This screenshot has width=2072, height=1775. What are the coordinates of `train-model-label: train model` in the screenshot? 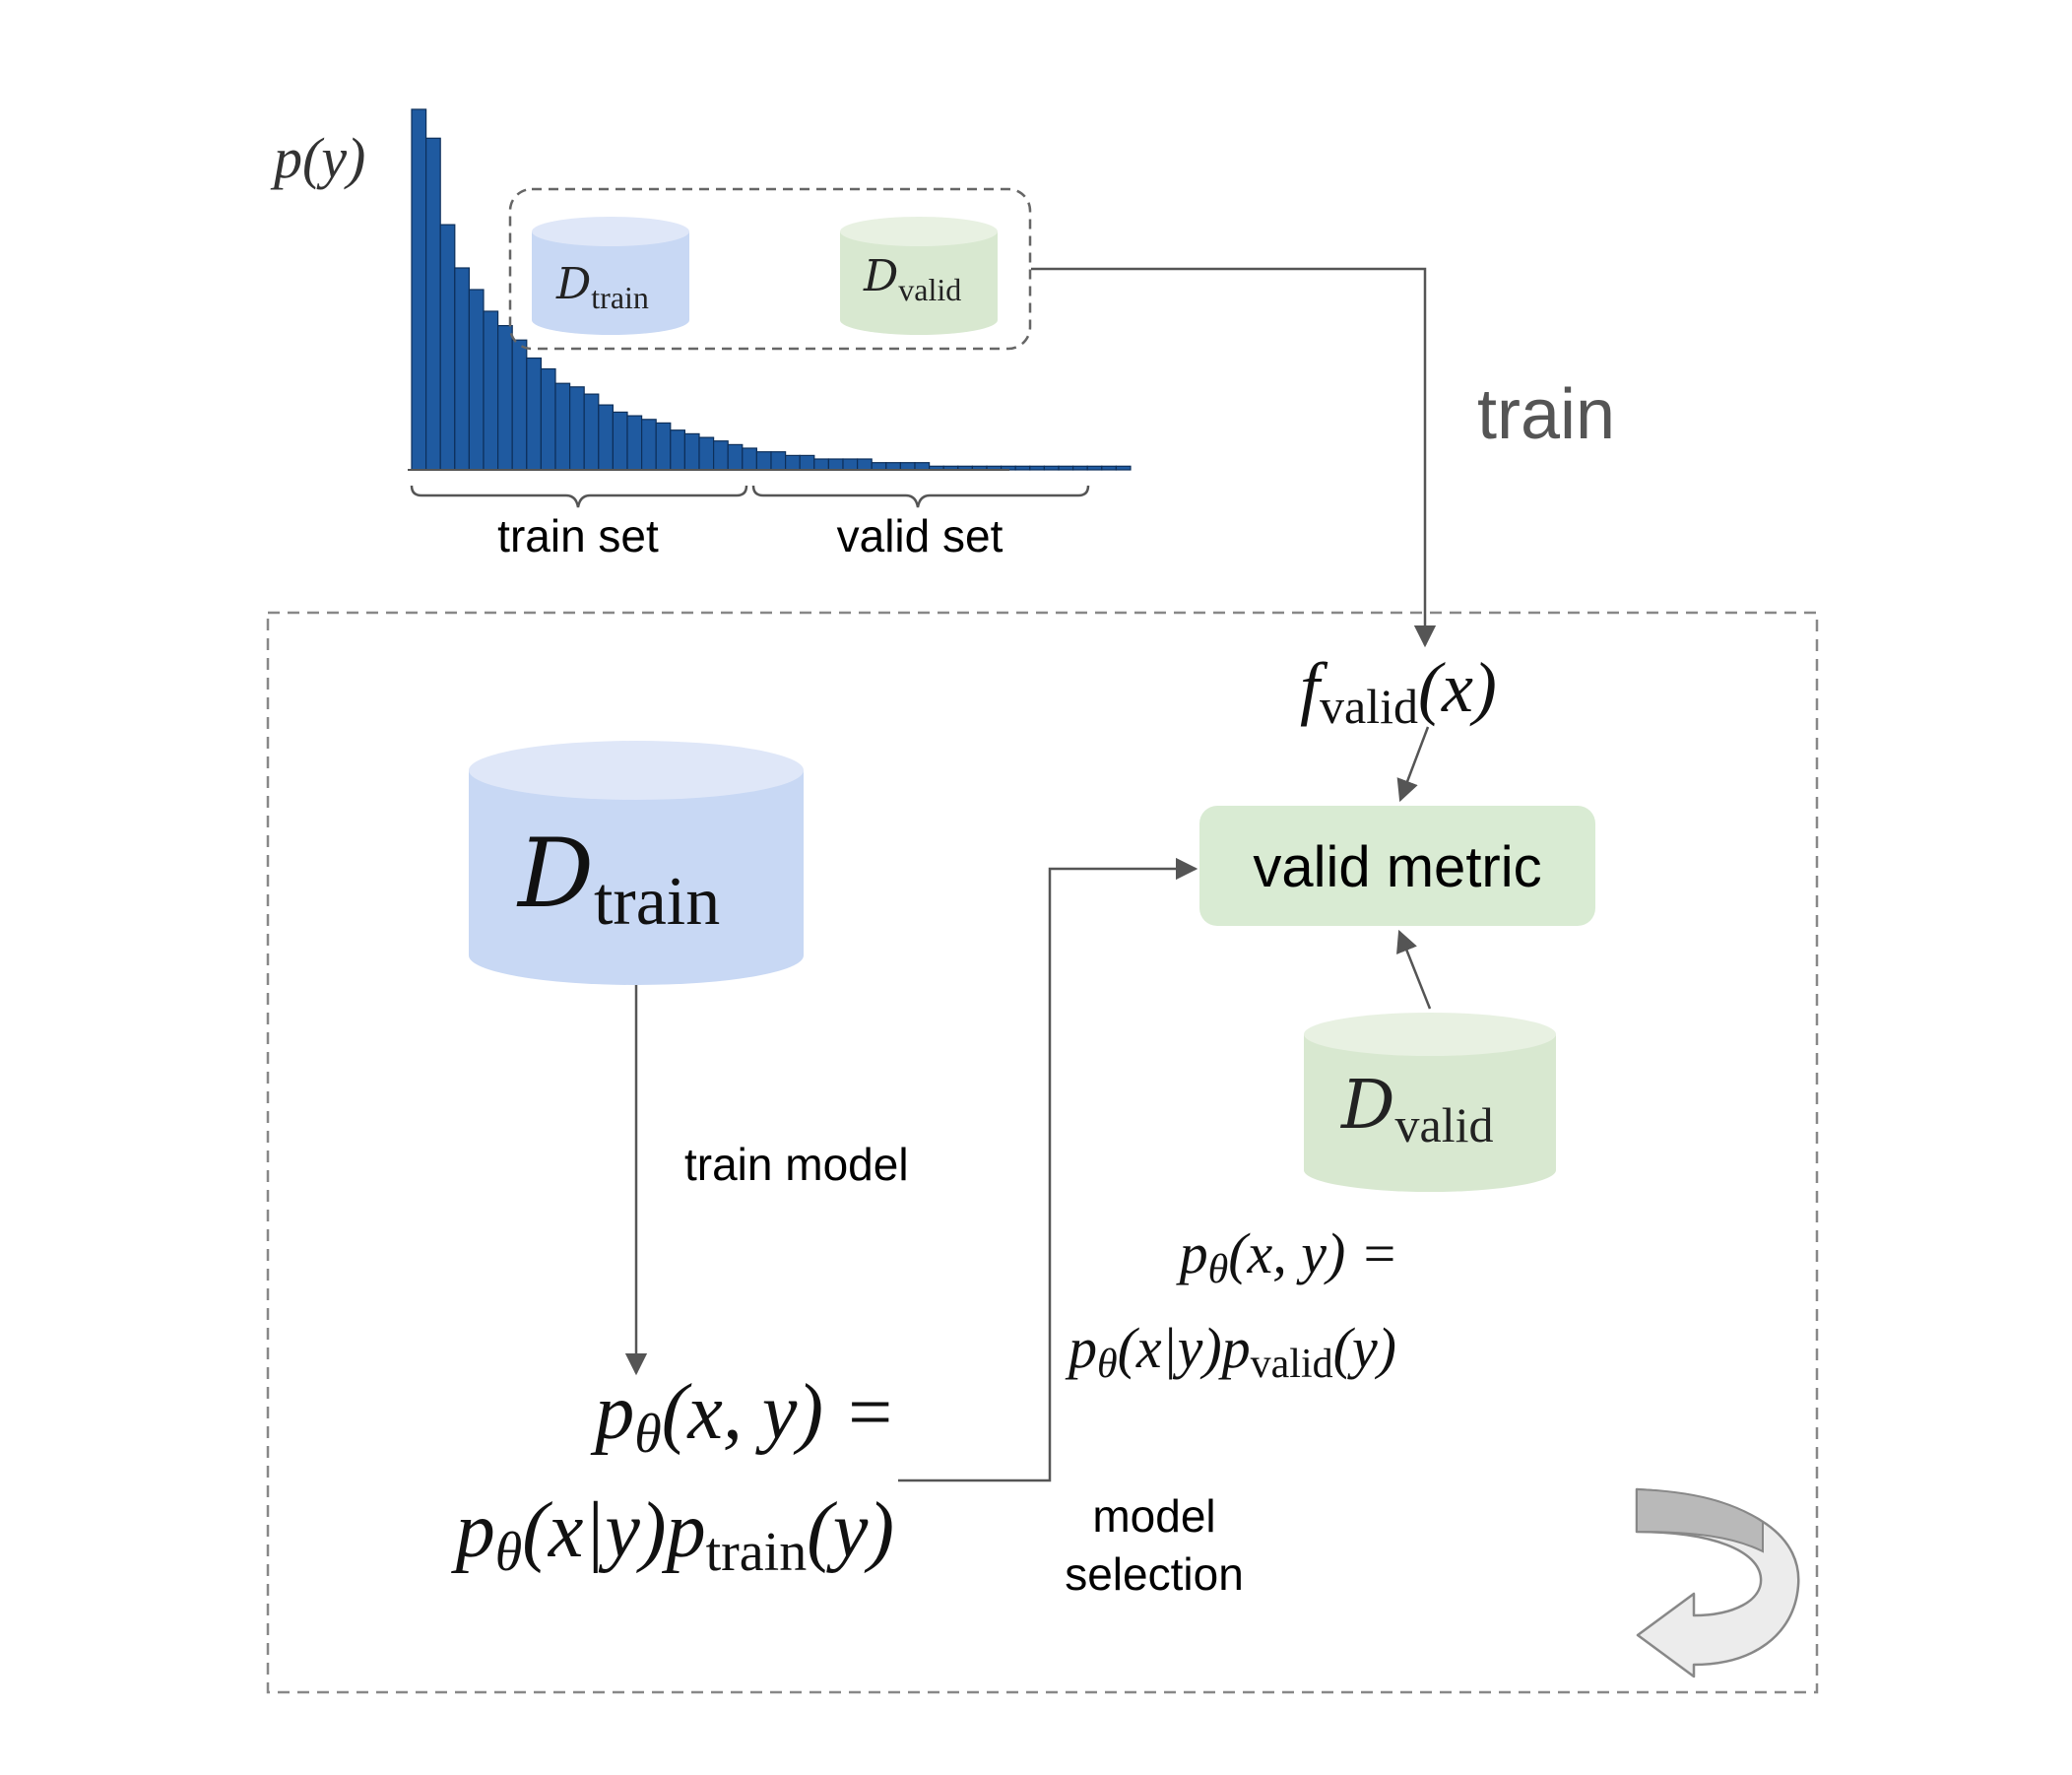 It's located at (796, 1164).